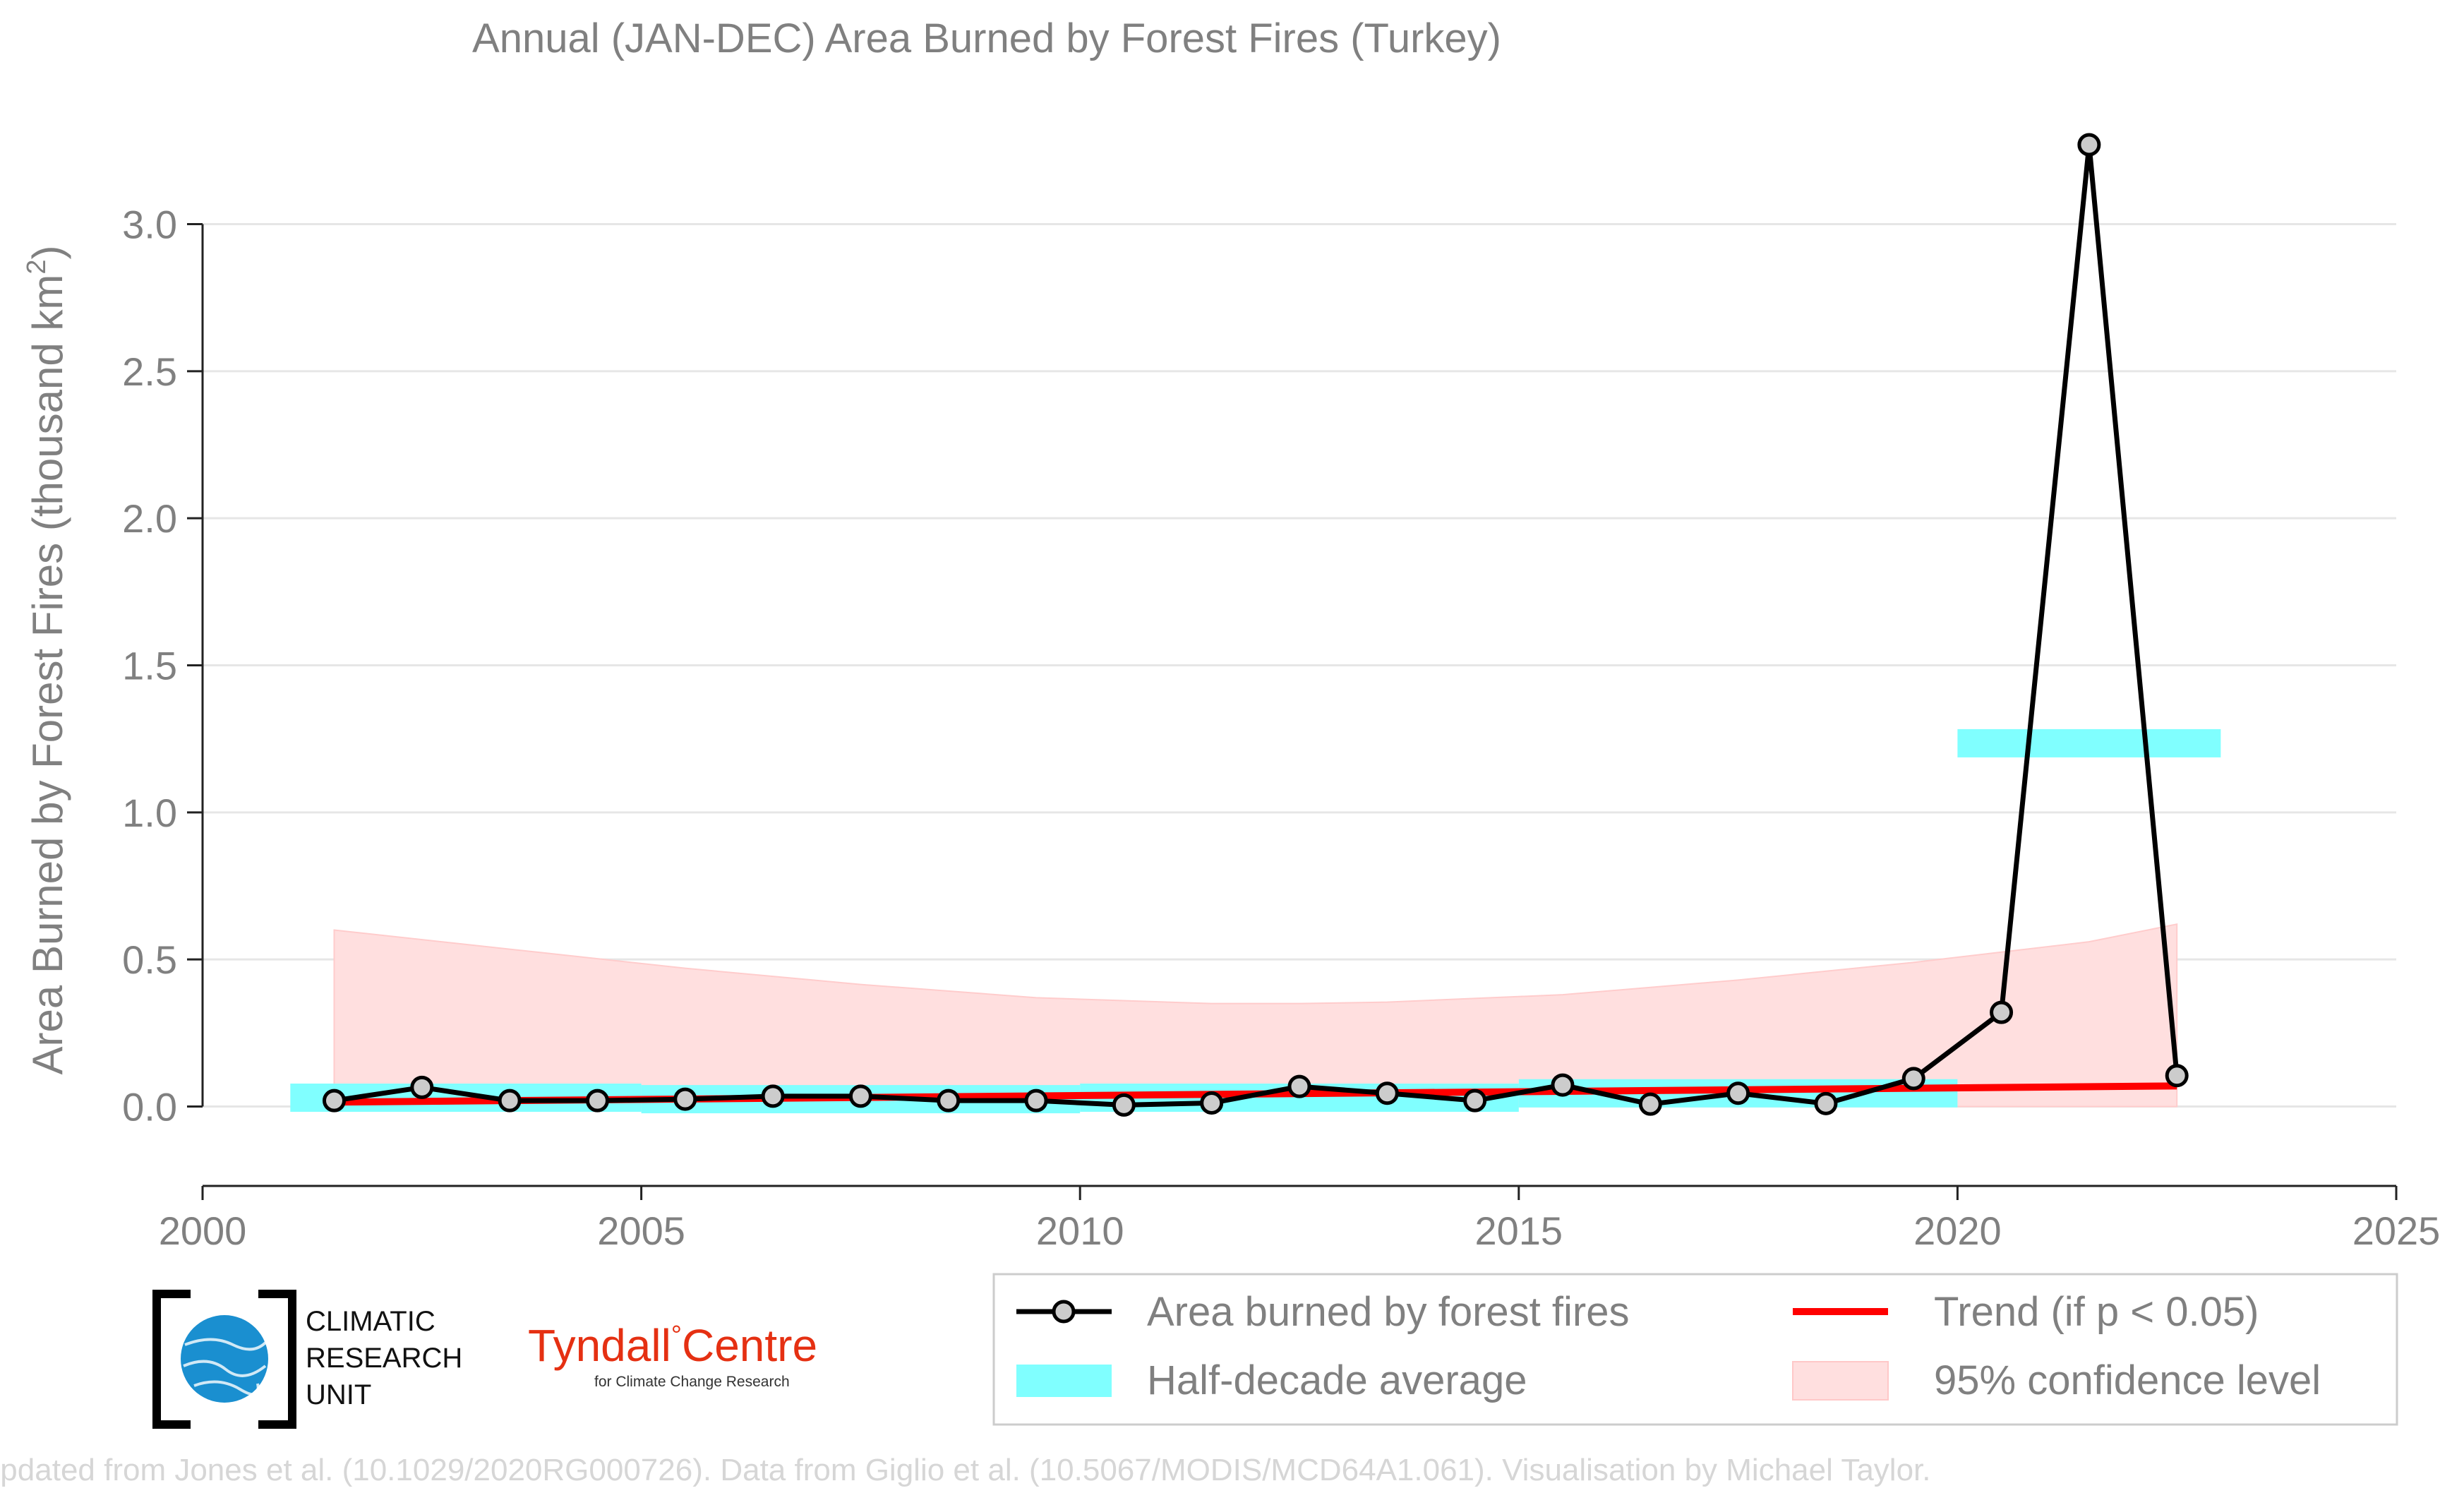 This screenshot has height=1505, width=2464. I want to click on x-tick-label: 2015, so click(1519, 1231).